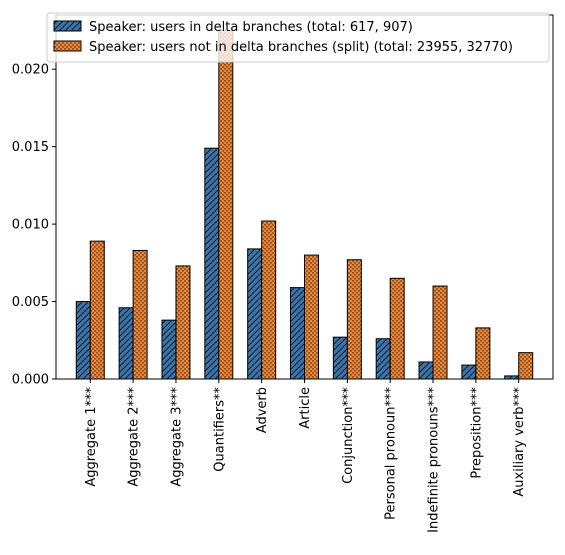  What do you see at coordinates (176, 437) in the screenshot?
I see `x-tick-label: Aggregate 3***` at bounding box center [176, 437].